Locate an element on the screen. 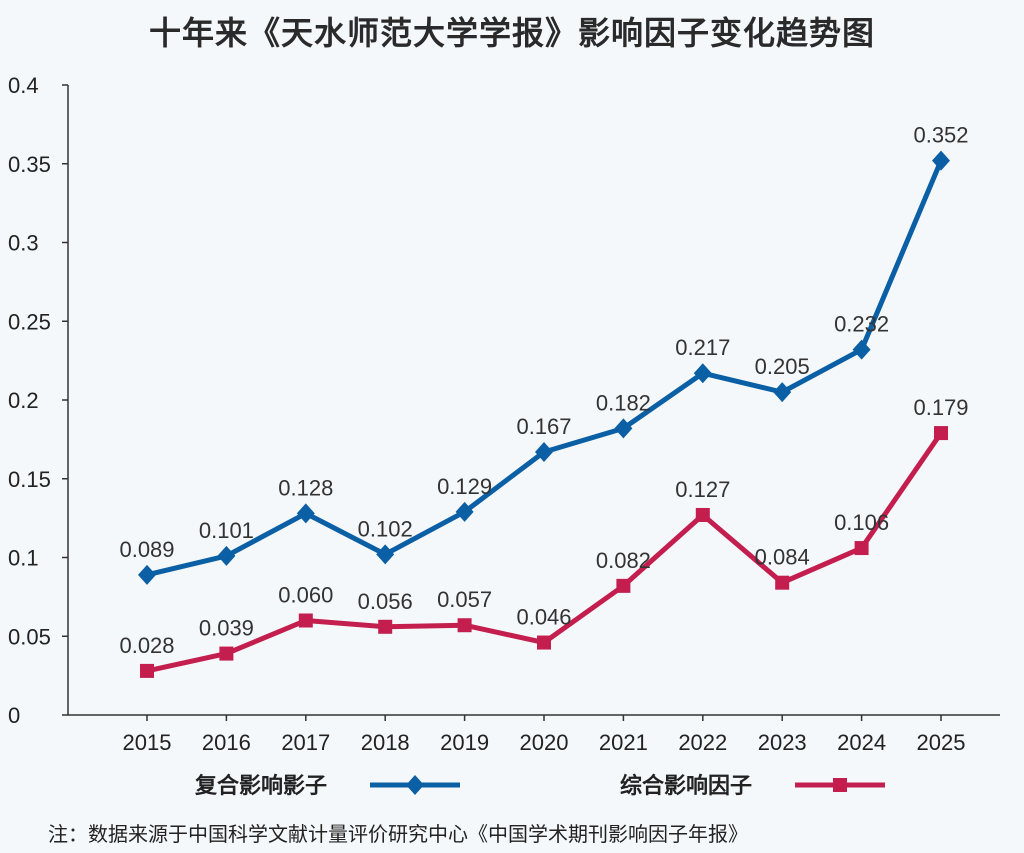 Image resolution: width=1024 pixels, height=853 pixels. y-tick-label: 0.1 is located at coordinates (23, 558).